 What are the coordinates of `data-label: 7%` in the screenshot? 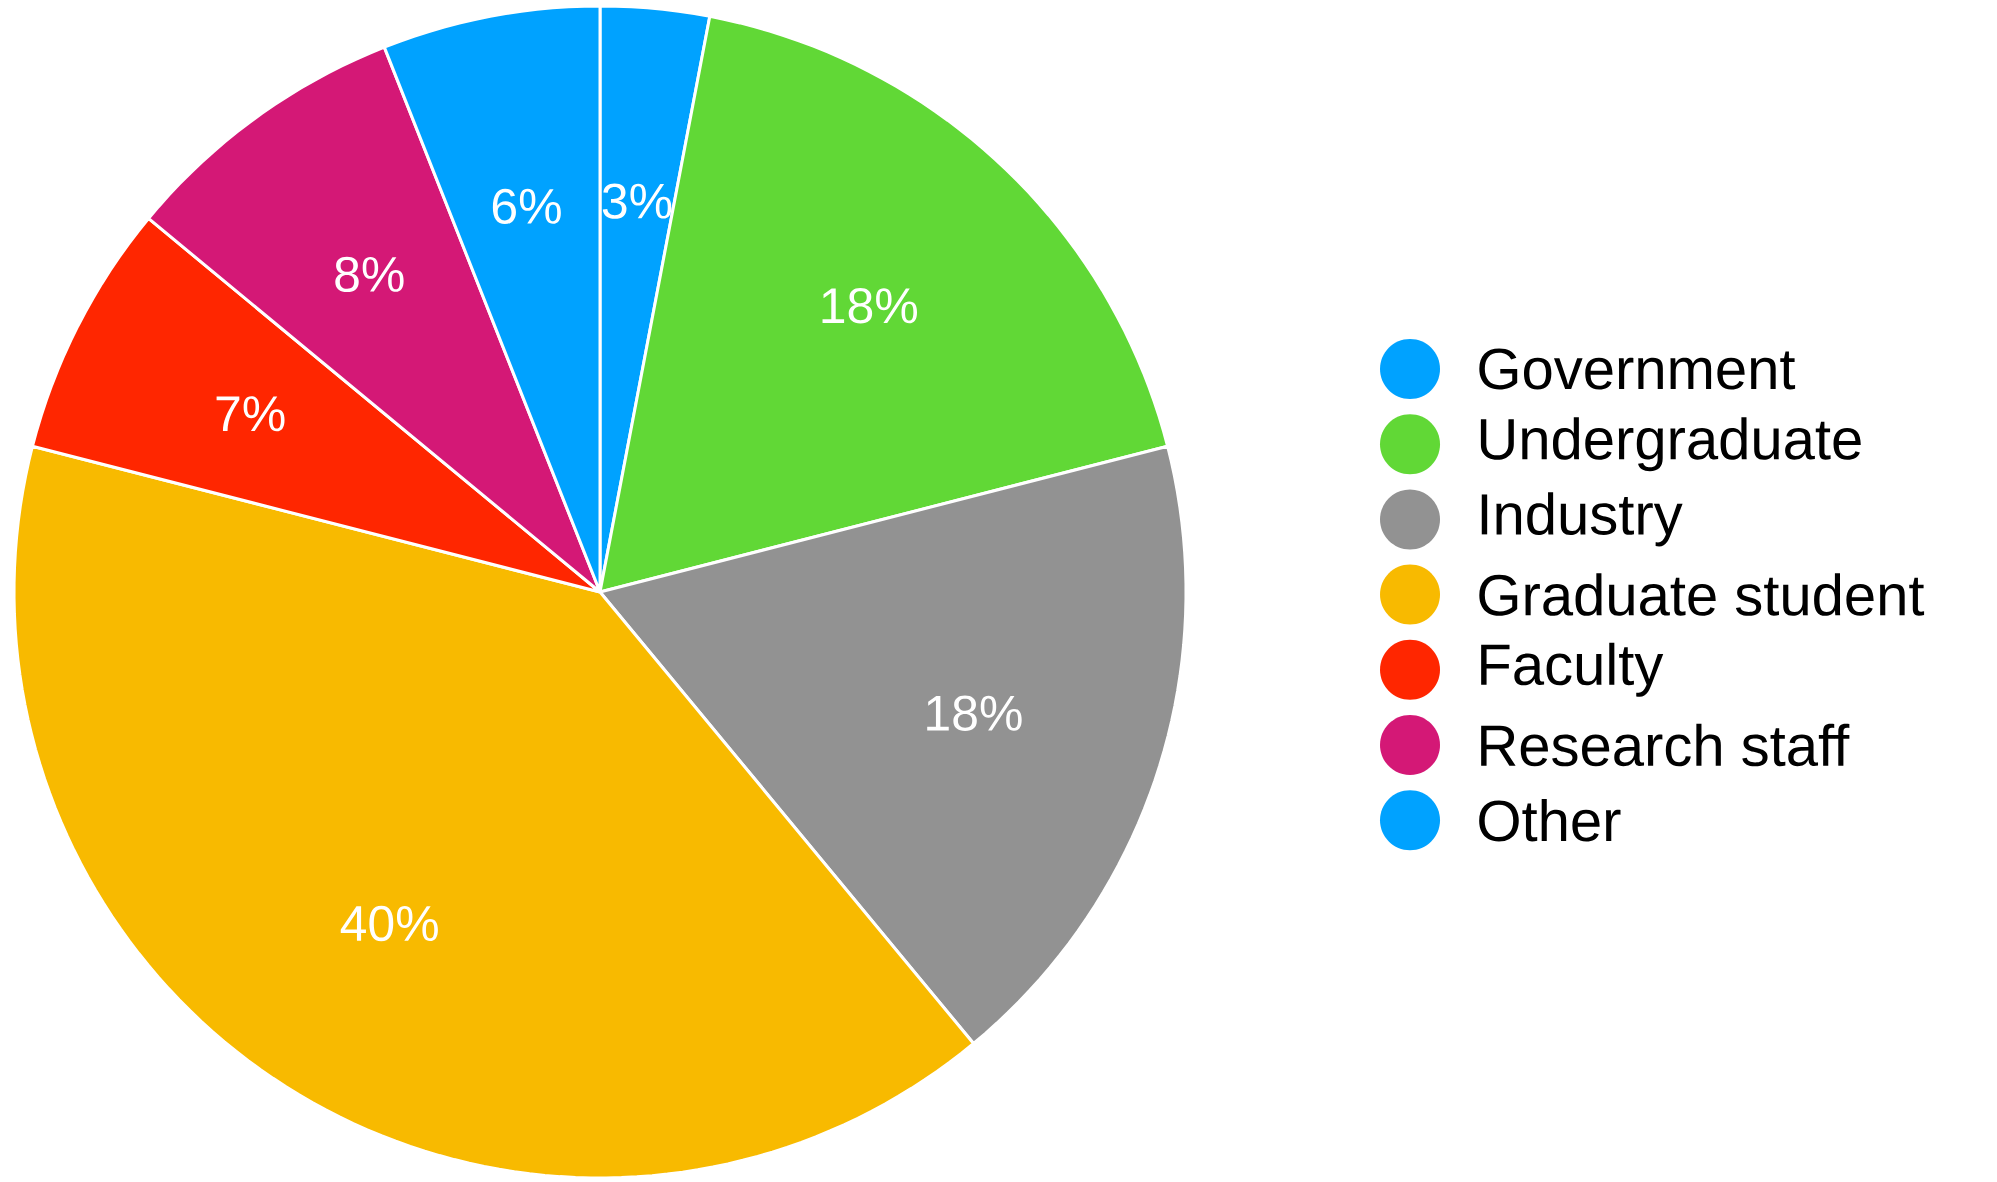 It's located at (250, 414).